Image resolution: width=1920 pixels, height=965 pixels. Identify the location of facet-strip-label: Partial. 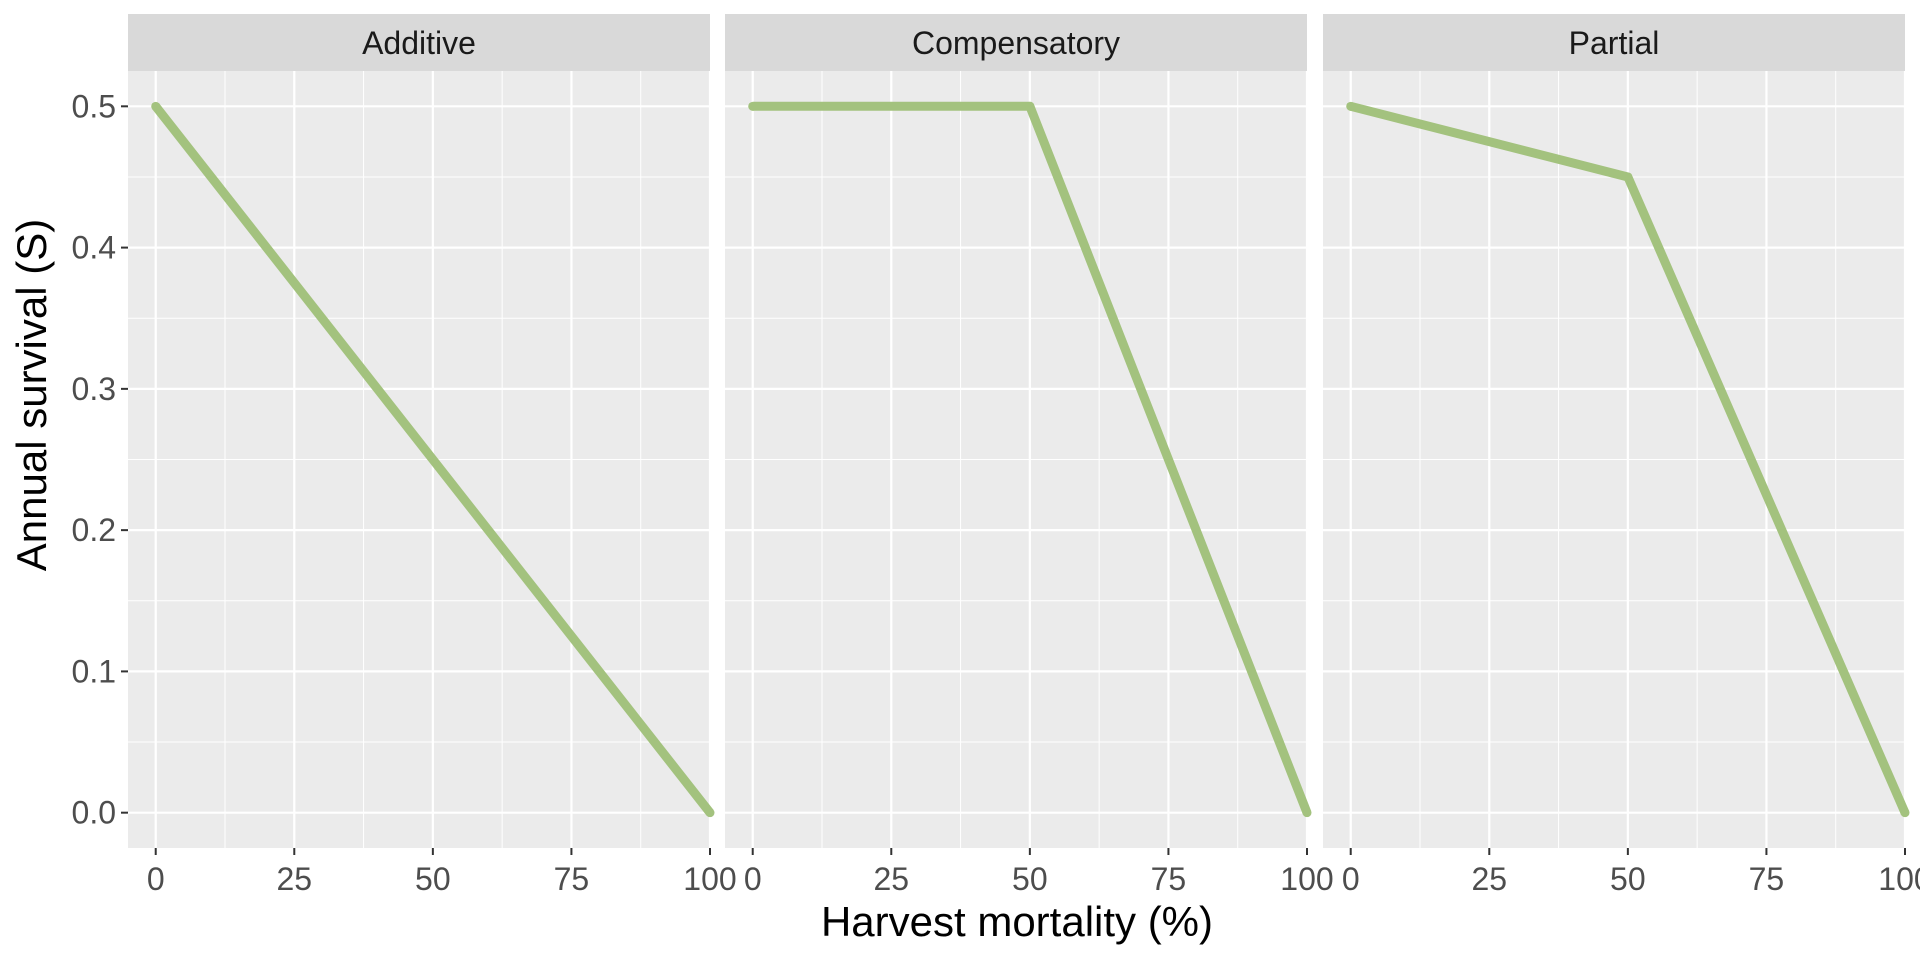
(1614, 43).